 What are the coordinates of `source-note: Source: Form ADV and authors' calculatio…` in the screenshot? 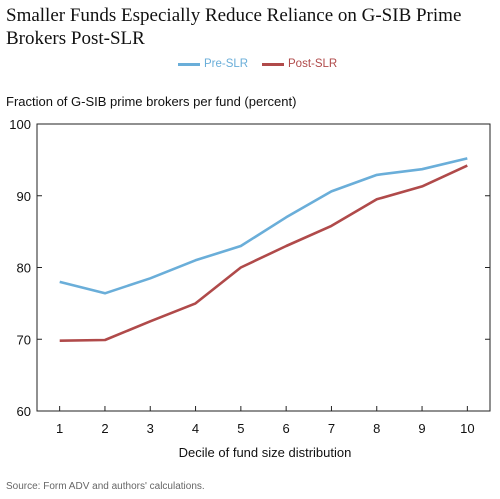 It's located at (105, 486).